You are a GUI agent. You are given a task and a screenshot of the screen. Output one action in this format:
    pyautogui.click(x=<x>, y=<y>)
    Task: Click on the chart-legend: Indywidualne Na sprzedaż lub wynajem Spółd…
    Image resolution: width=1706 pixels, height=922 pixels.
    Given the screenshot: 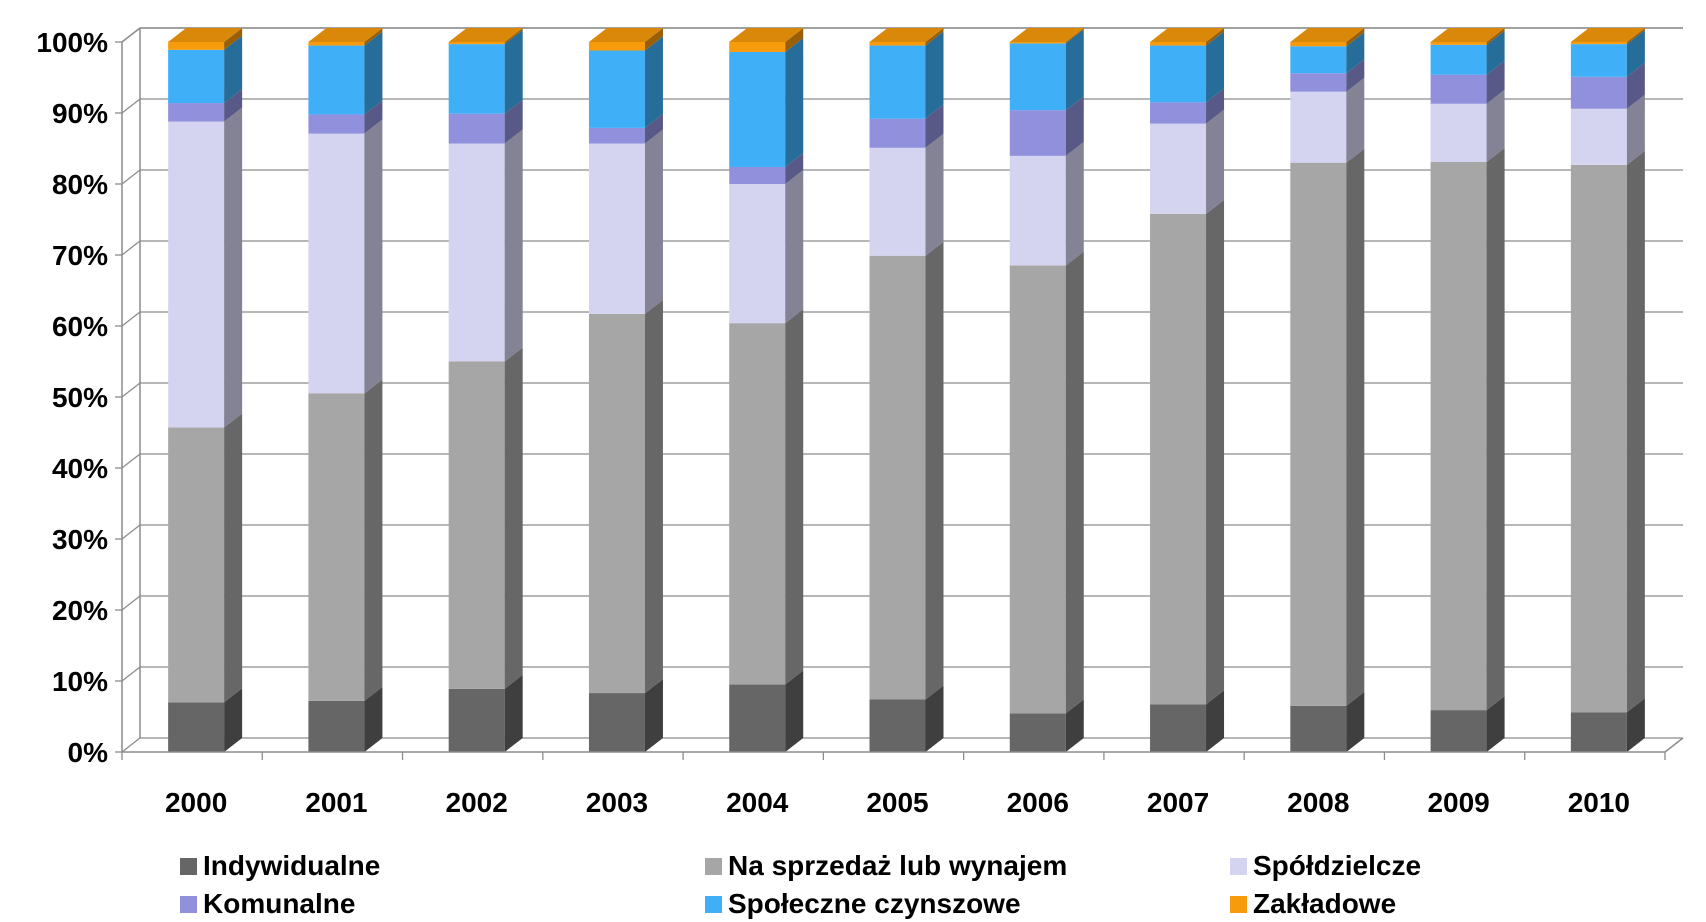 What is the action you would take?
    pyautogui.click(x=840, y=885)
    